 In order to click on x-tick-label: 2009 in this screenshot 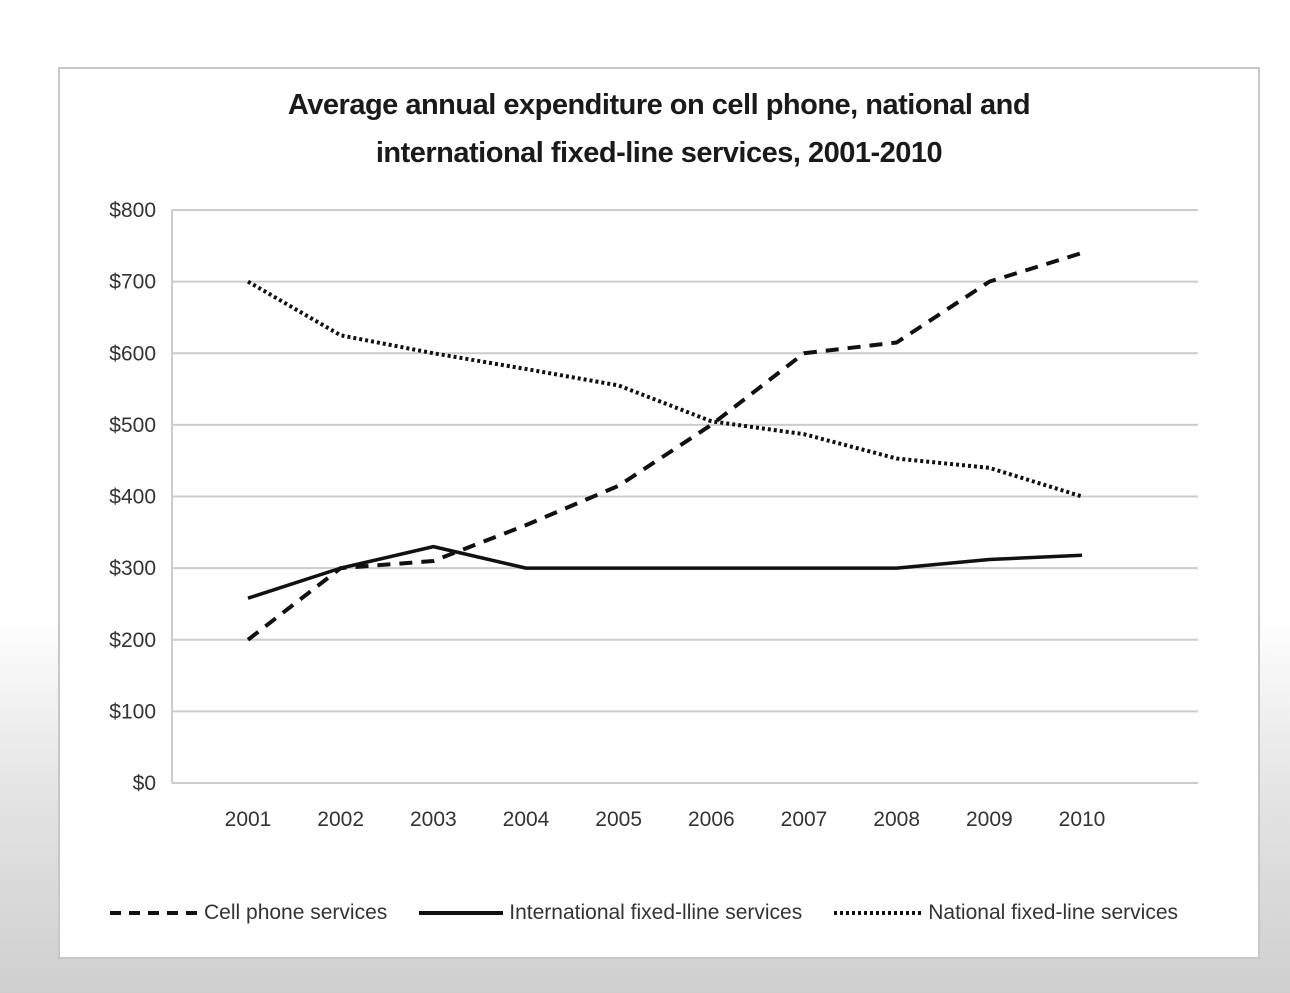, I will do `click(989, 819)`.